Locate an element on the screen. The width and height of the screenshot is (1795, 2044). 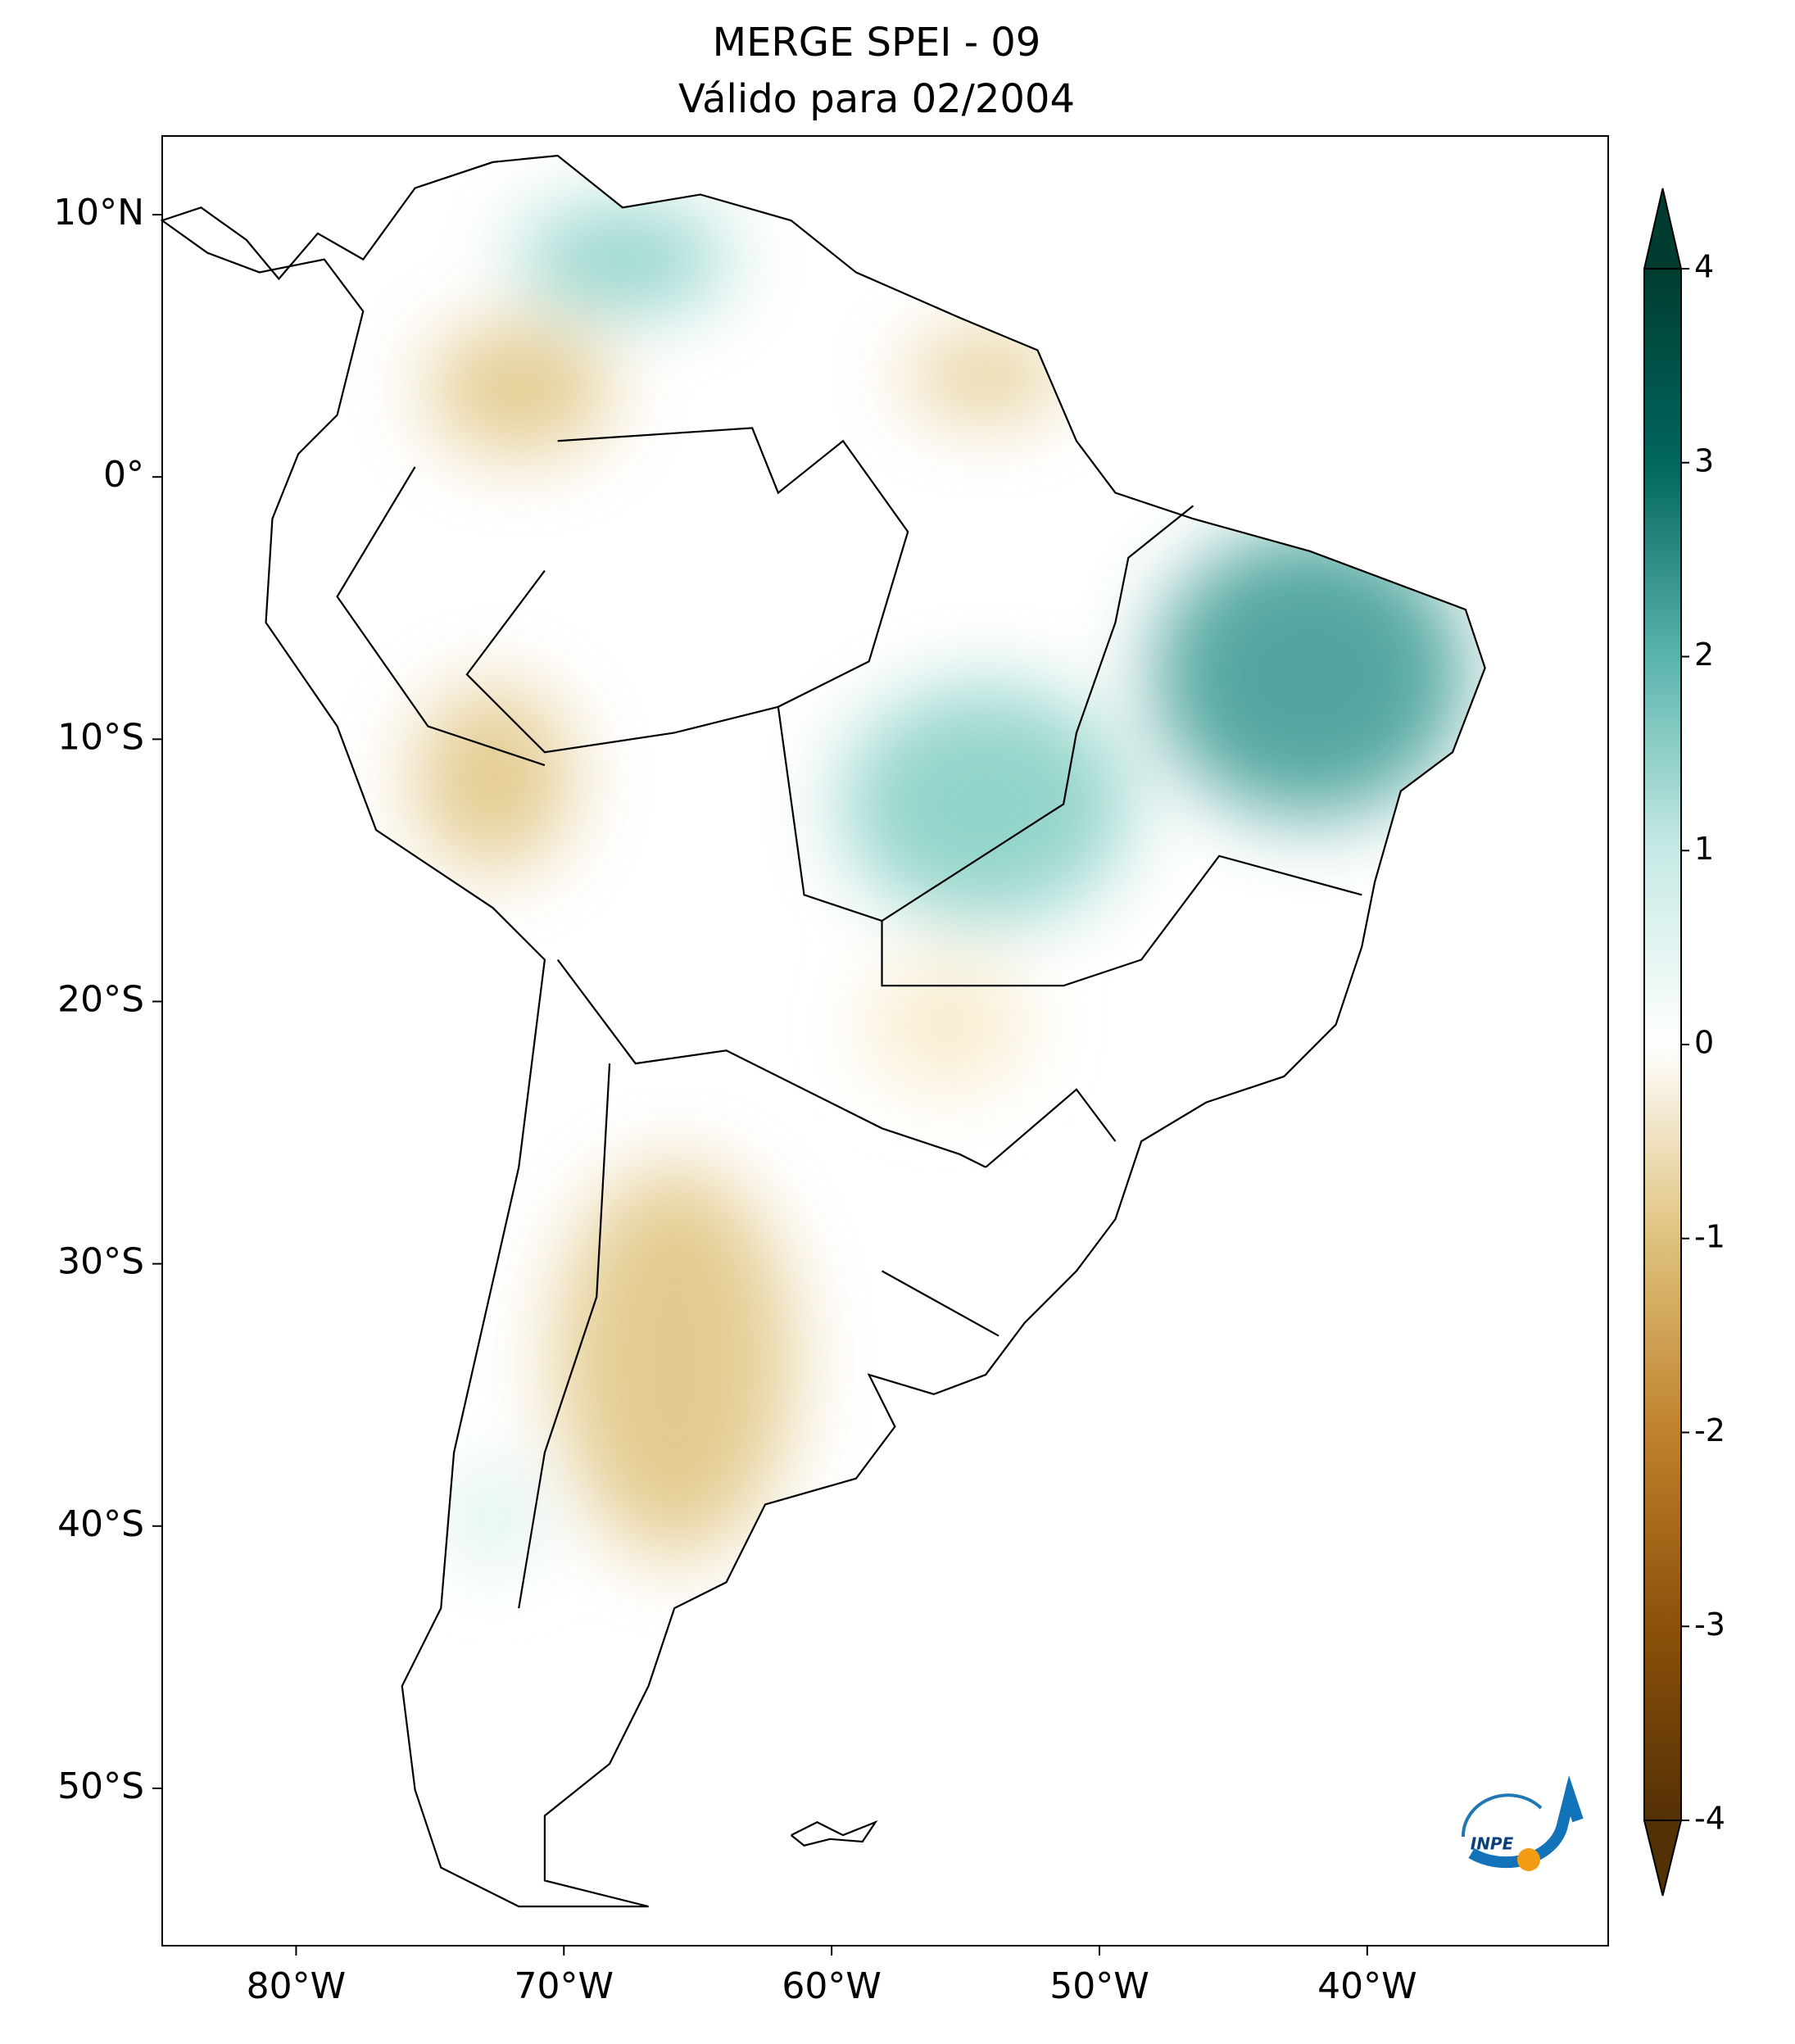
x-tick-label: 80°W is located at coordinates (297, 1986).